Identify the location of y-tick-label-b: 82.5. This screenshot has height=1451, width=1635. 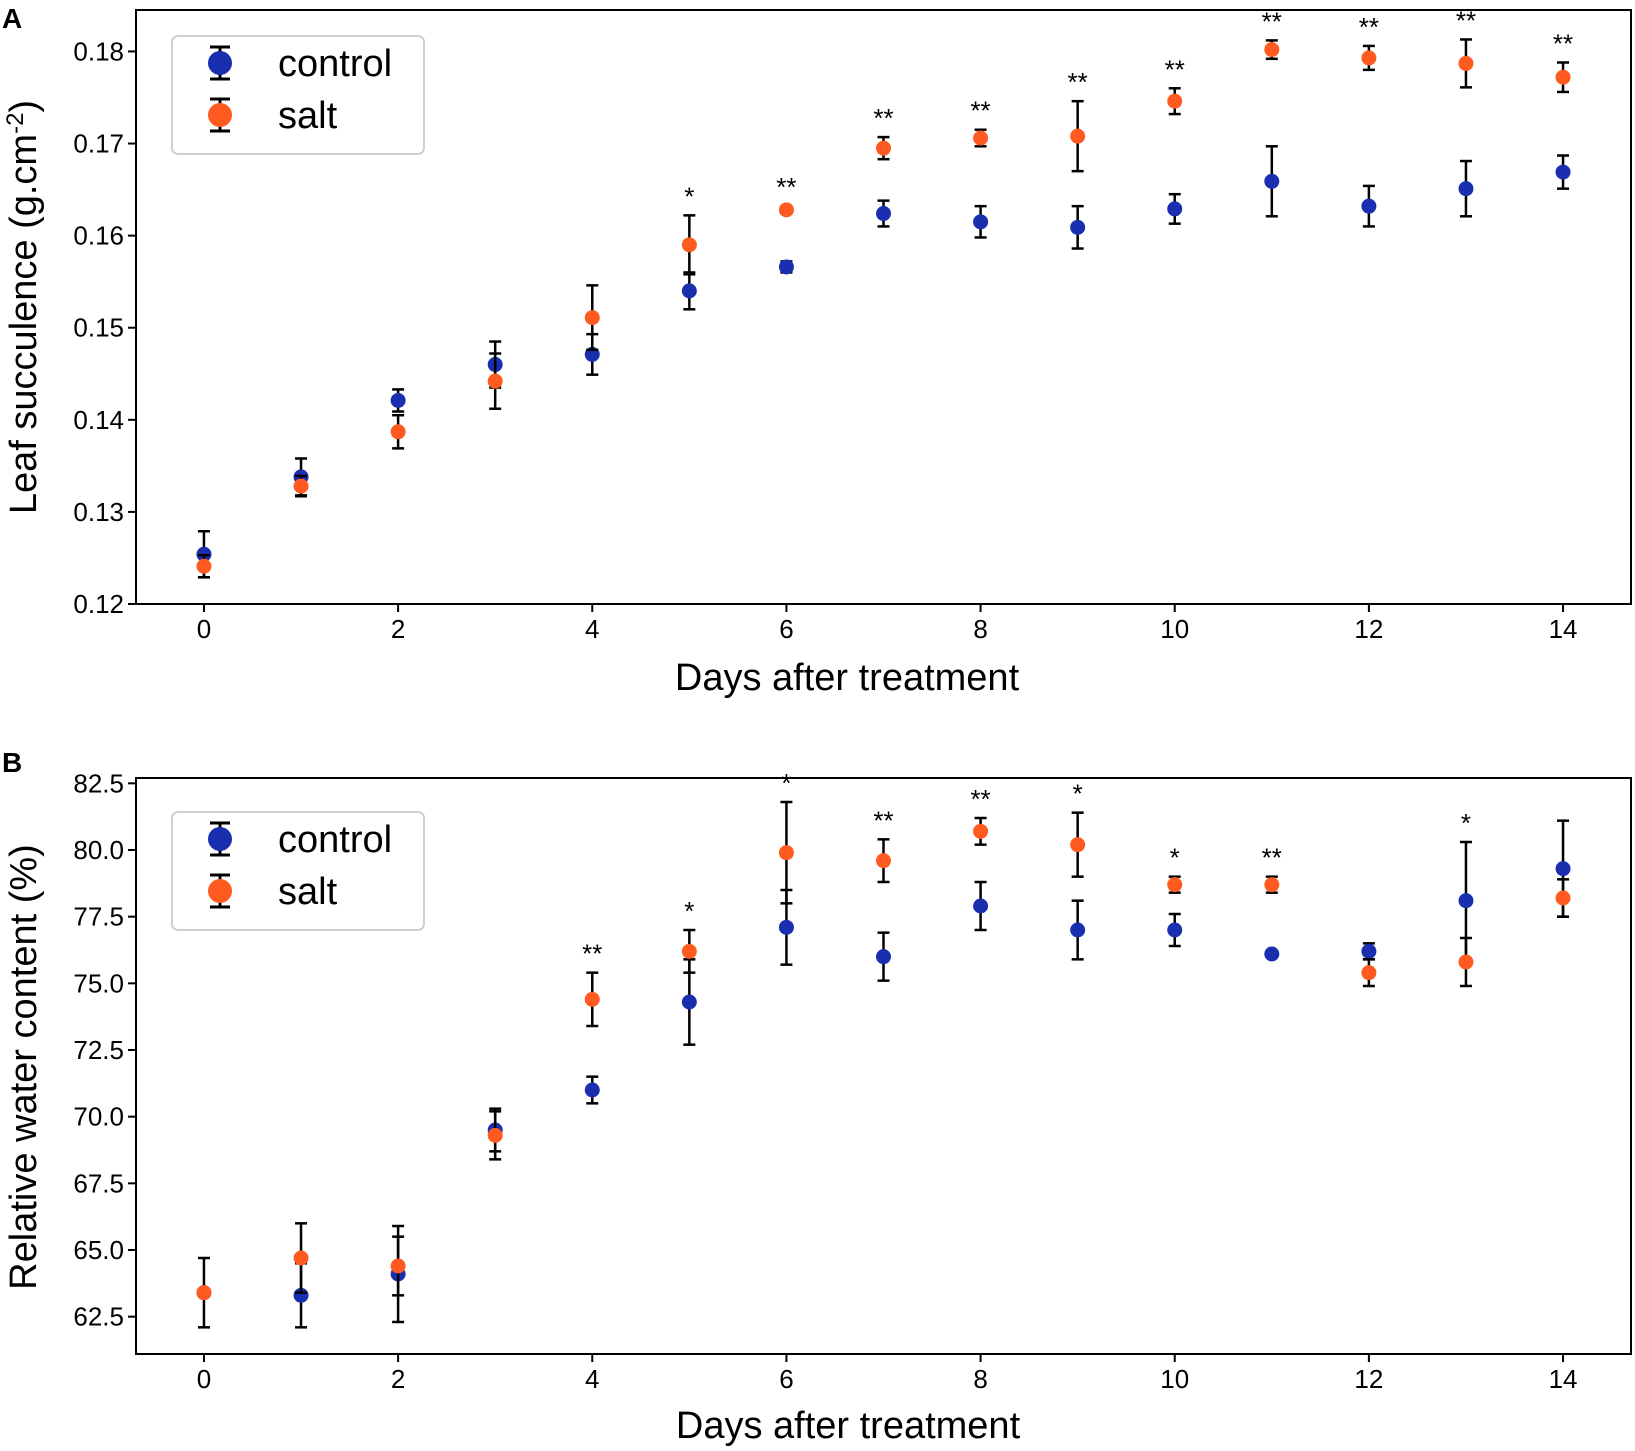
(98, 783).